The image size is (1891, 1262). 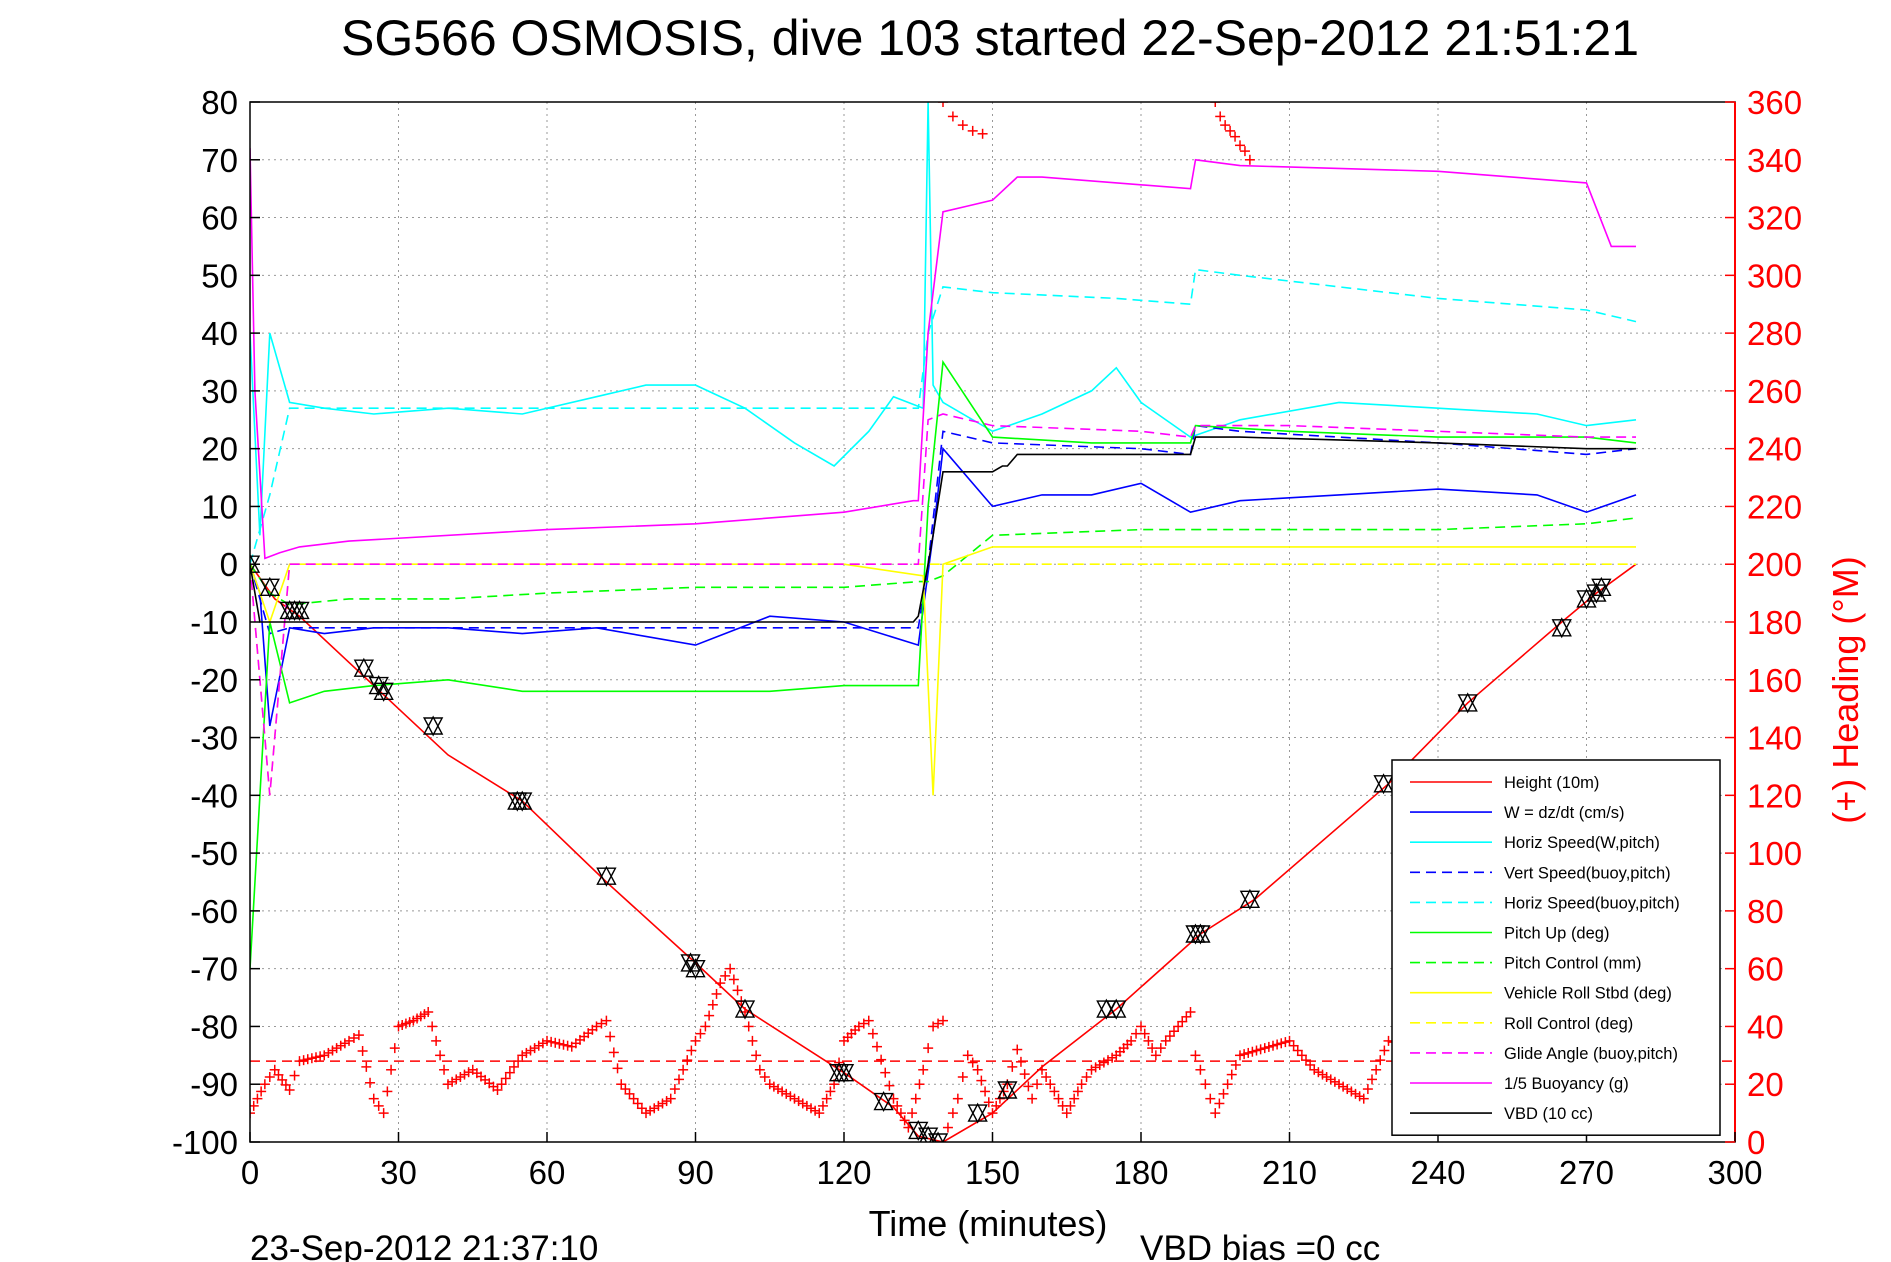 What do you see at coordinates (1587, 873) in the screenshot?
I see `legend-item-label: Vert Speed(buoy,pitch)` at bounding box center [1587, 873].